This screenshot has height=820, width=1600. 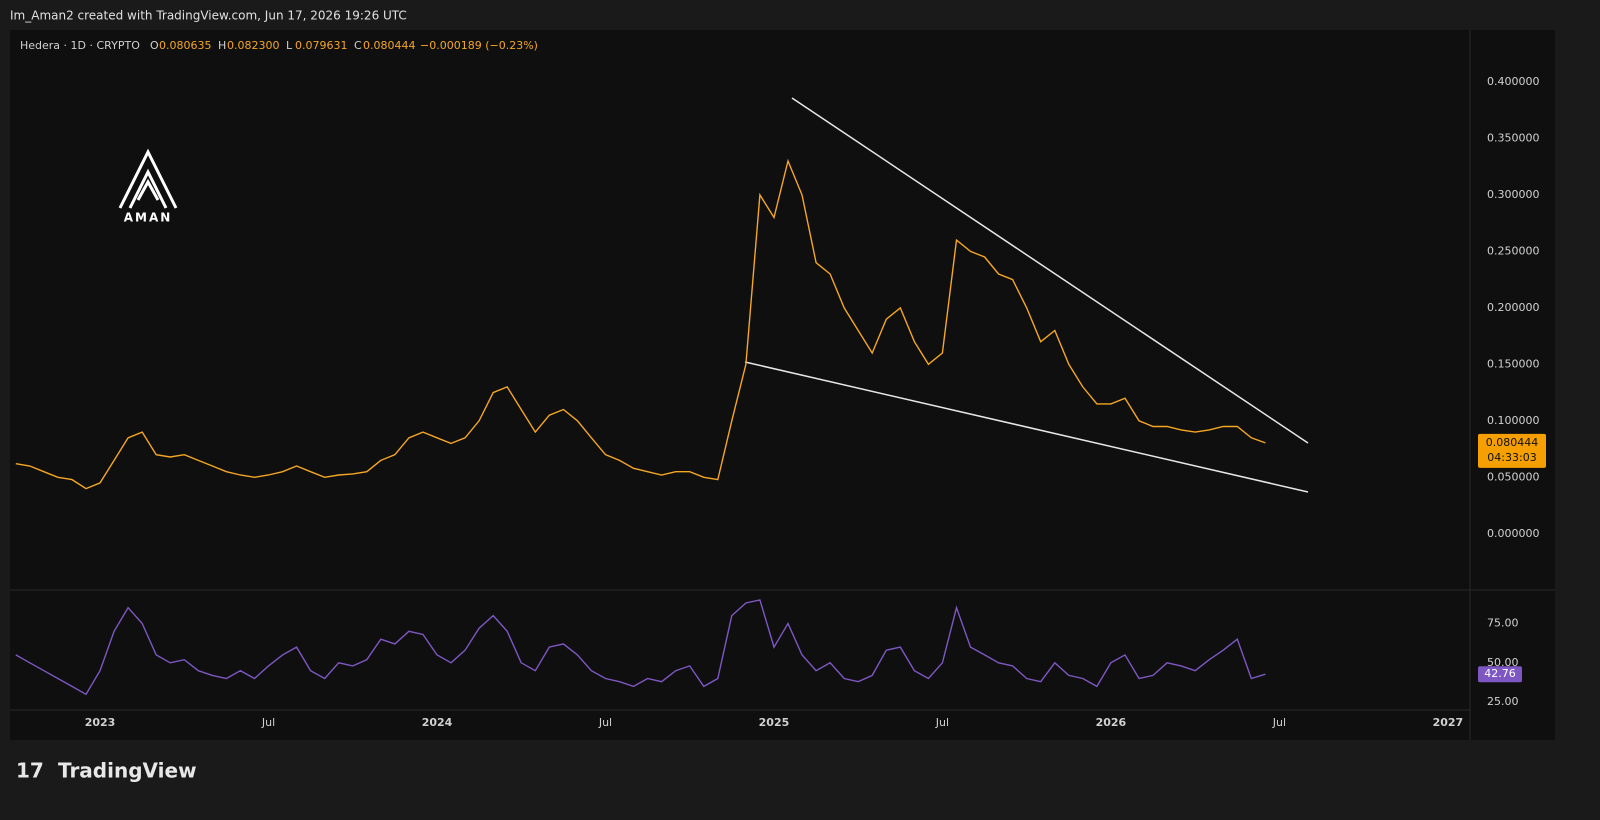 What do you see at coordinates (127, 771) in the screenshot?
I see `brand: TradingView` at bounding box center [127, 771].